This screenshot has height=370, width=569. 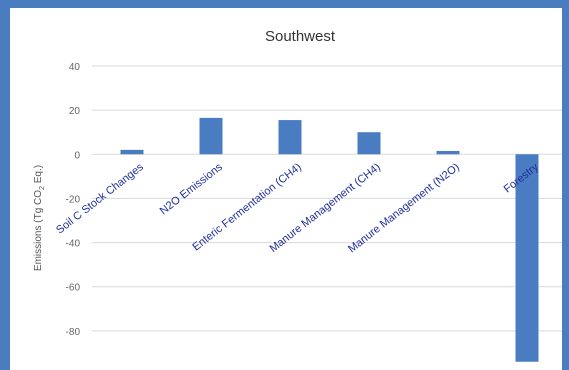 I want to click on y-tick-label: 40, so click(x=75, y=67).